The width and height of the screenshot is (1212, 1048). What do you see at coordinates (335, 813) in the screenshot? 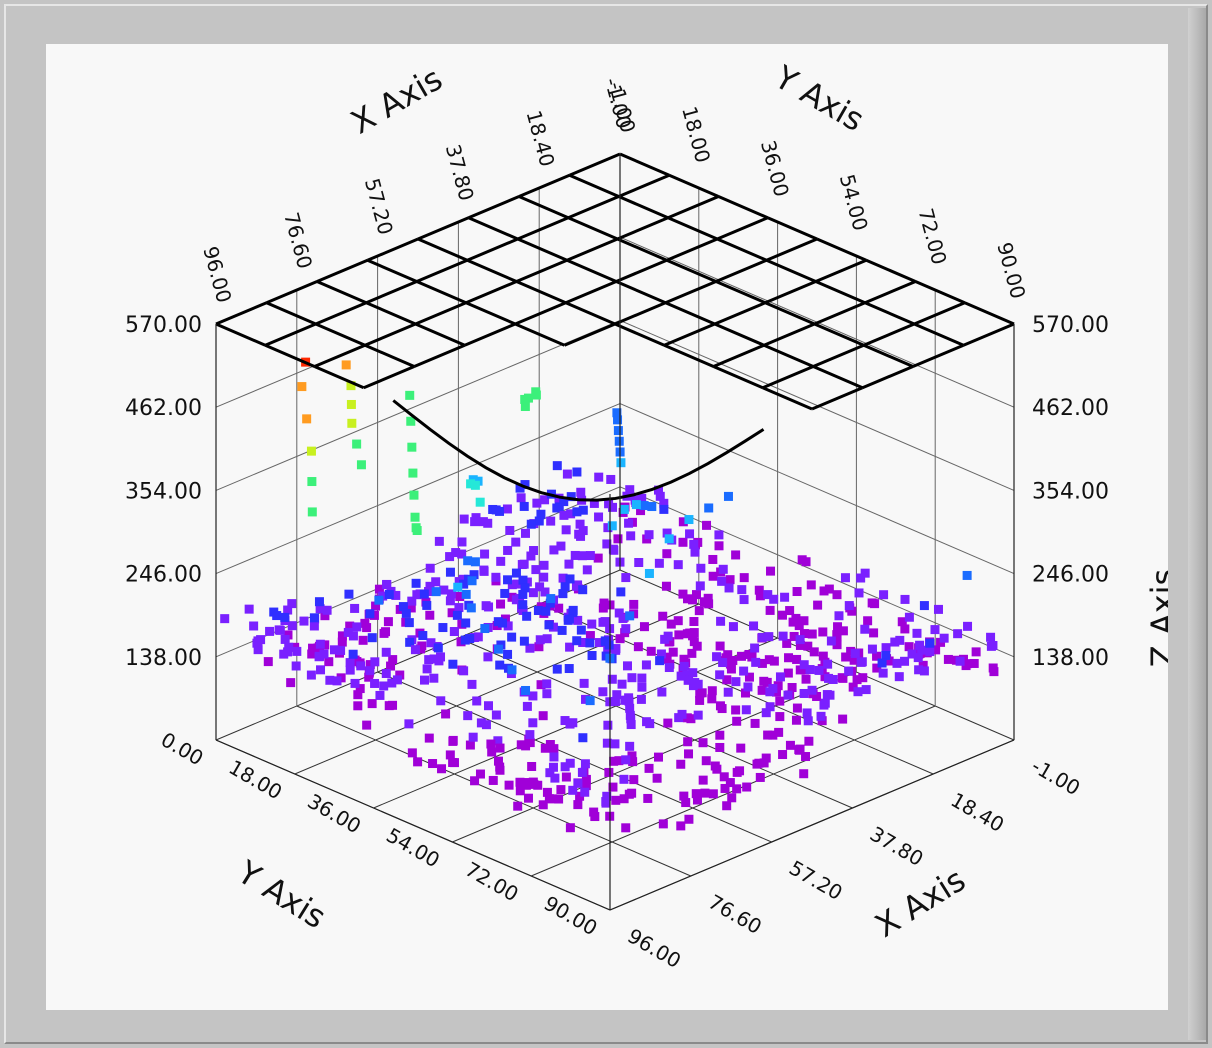
I see `y-tick-label: 36.00` at bounding box center [335, 813].